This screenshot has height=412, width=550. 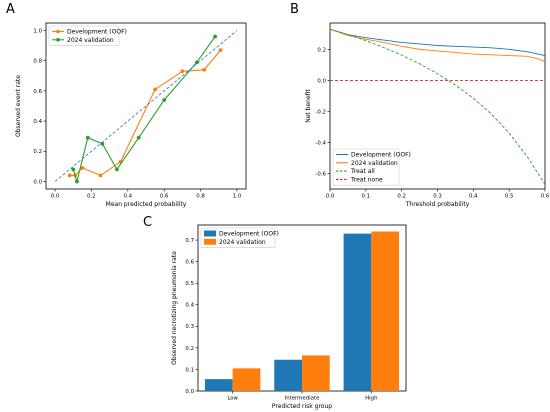 I want to click on y-tick-label: 0.1, so click(x=189, y=370).